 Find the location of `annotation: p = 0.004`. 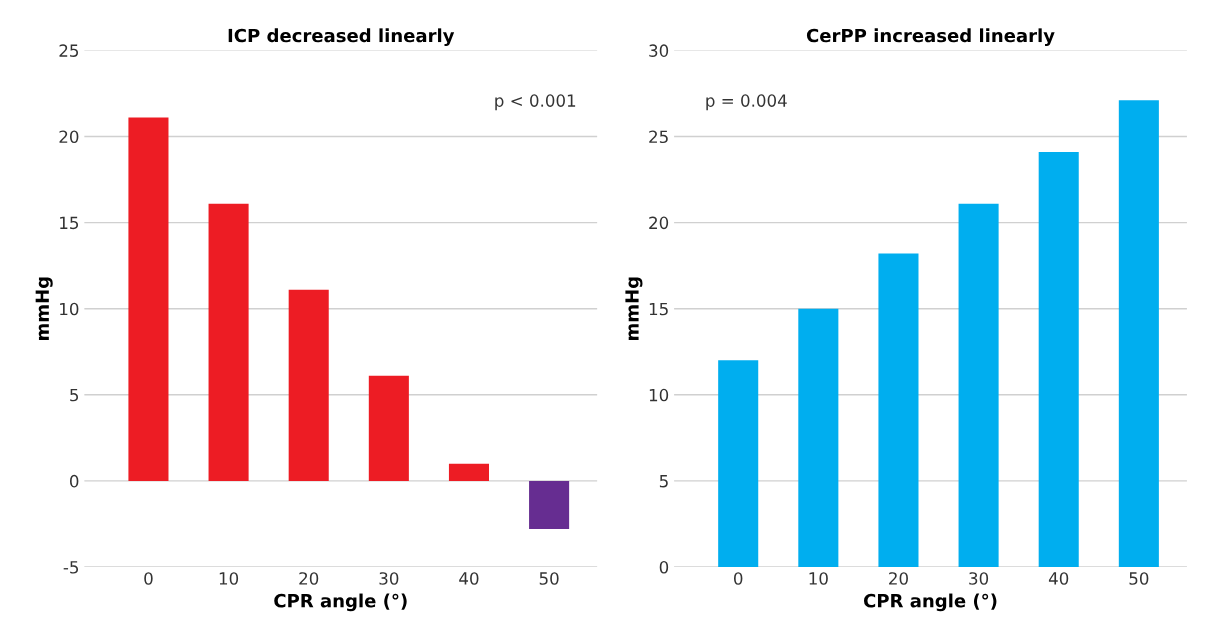

annotation: p = 0.004 is located at coordinates (746, 102).